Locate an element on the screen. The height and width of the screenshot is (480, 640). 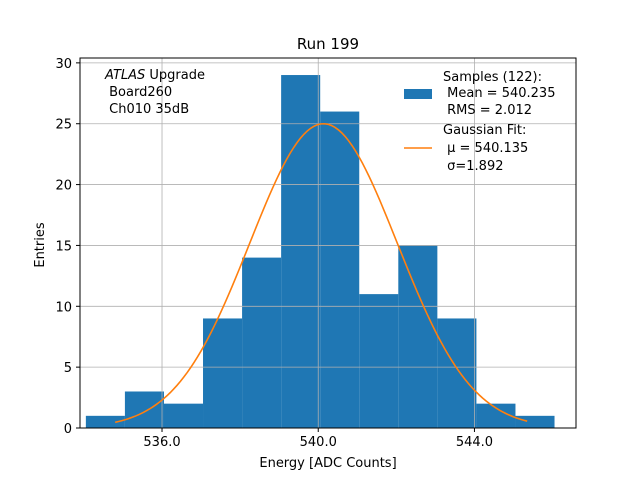
chart-title: Run 199 is located at coordinates (328, 44).